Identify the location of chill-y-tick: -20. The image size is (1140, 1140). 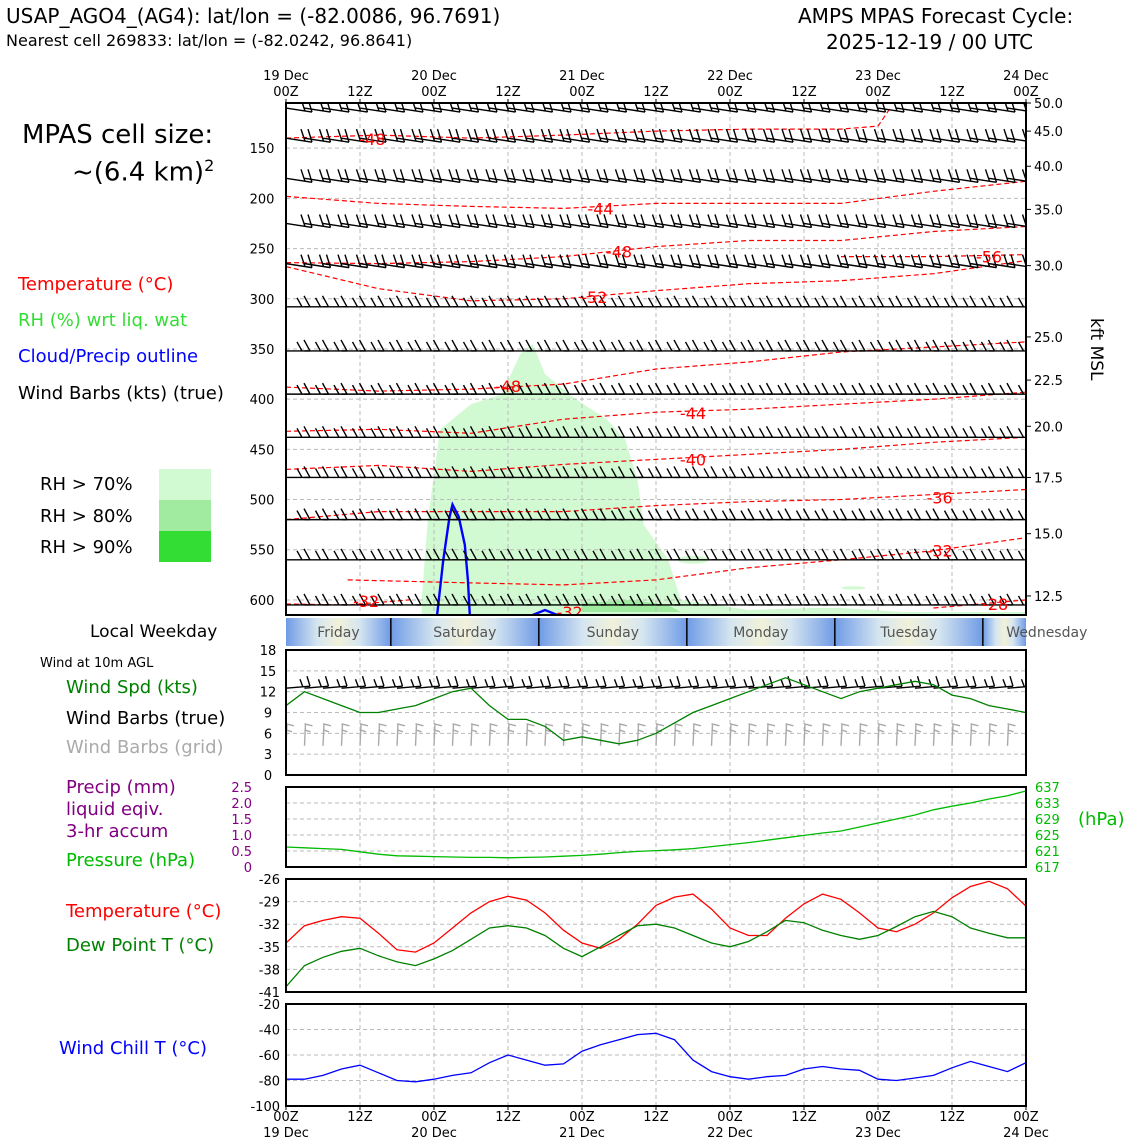
(269, 1005).